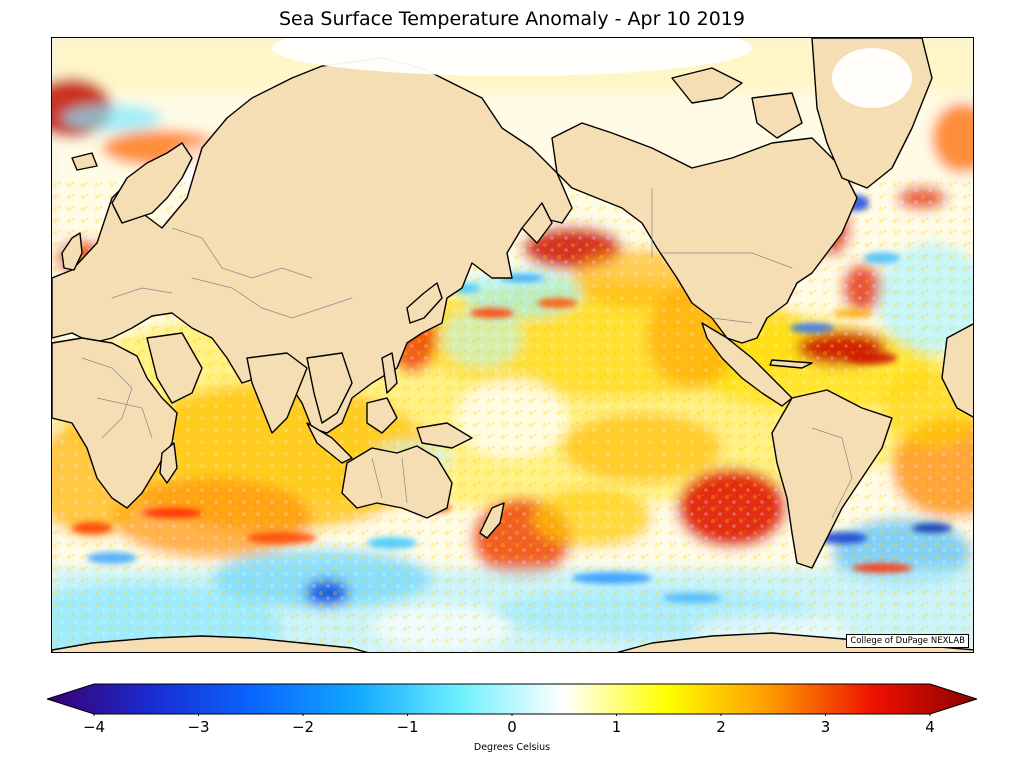 The image size is (1024, 768). Describe the element at coordinates (747, 364) in the screenshot. I see `central-america` at that location.